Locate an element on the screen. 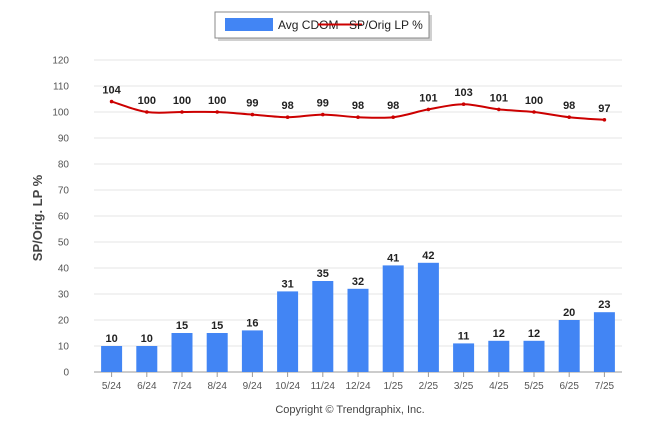 Image resolution: width=646 pixels, height=434 pixels. y-axis-ticks: 0 10 20 30 40 50 60 70 80 90 100 110 120 is located at coordinates (60, 217).